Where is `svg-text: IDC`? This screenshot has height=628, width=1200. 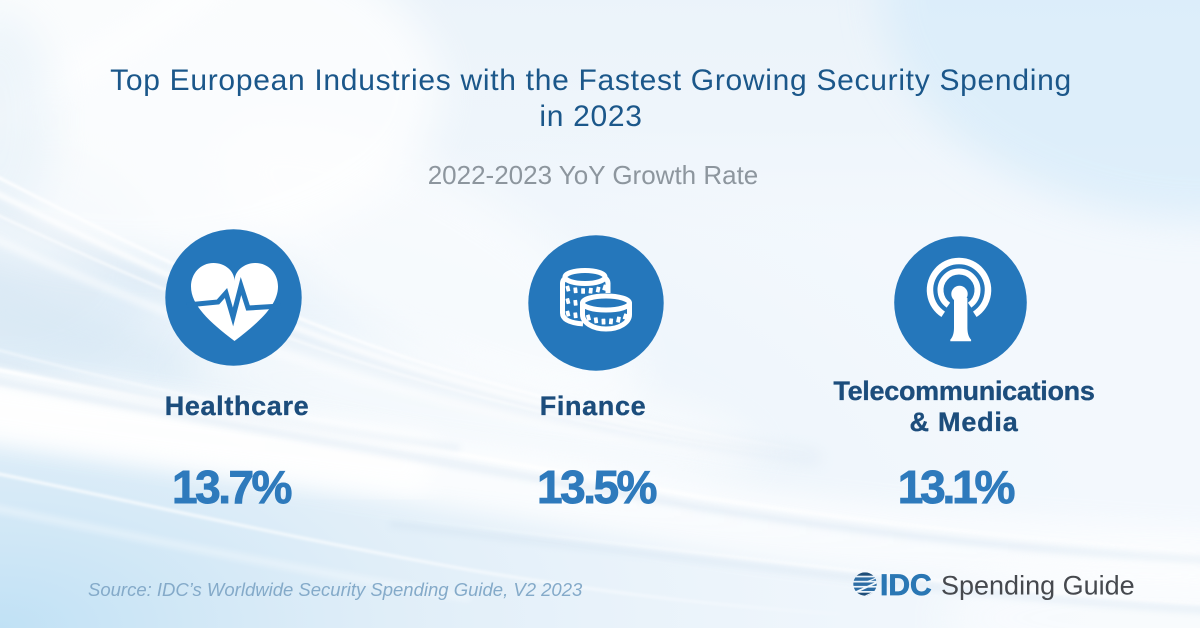
svg-text: IDC is located at coordinates (906, 585).